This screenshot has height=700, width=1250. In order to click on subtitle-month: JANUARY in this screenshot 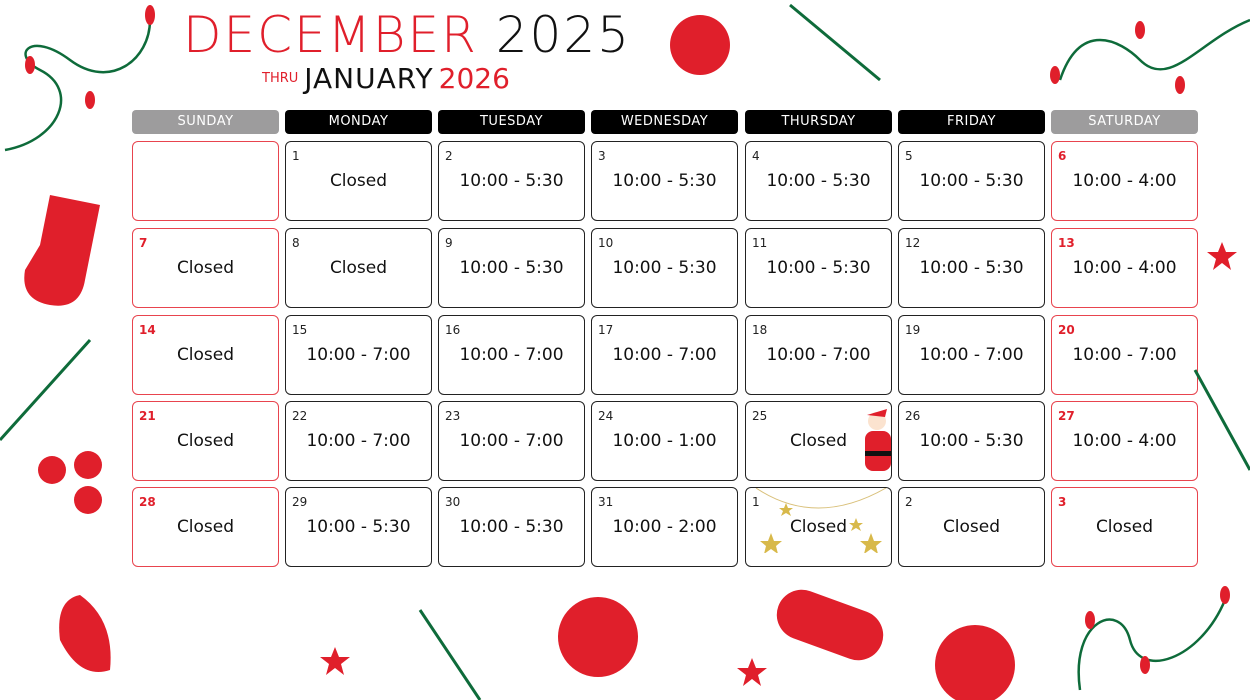, I will do `click(369, 78)`.